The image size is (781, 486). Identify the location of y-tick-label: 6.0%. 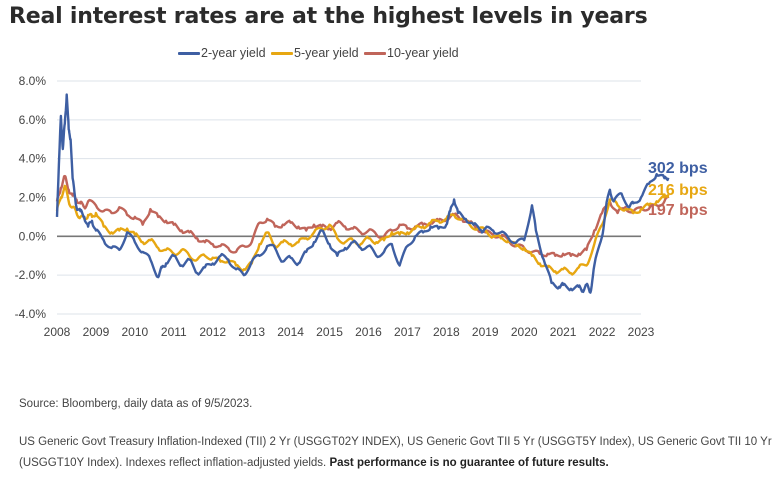
(33, 120).